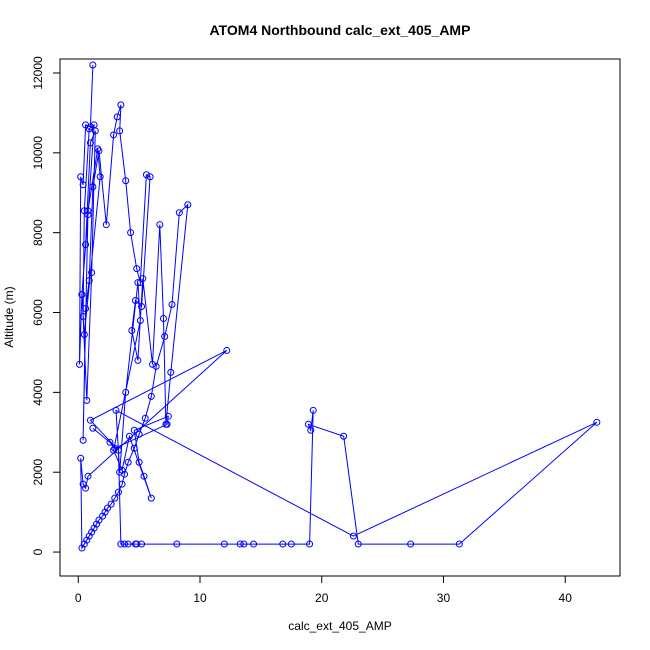 The image size is (650, 650). What do you see at coordinates (38, 392) in the screenshot?
I see `y-tick-label: 4000` at bounding box center [38, 392].